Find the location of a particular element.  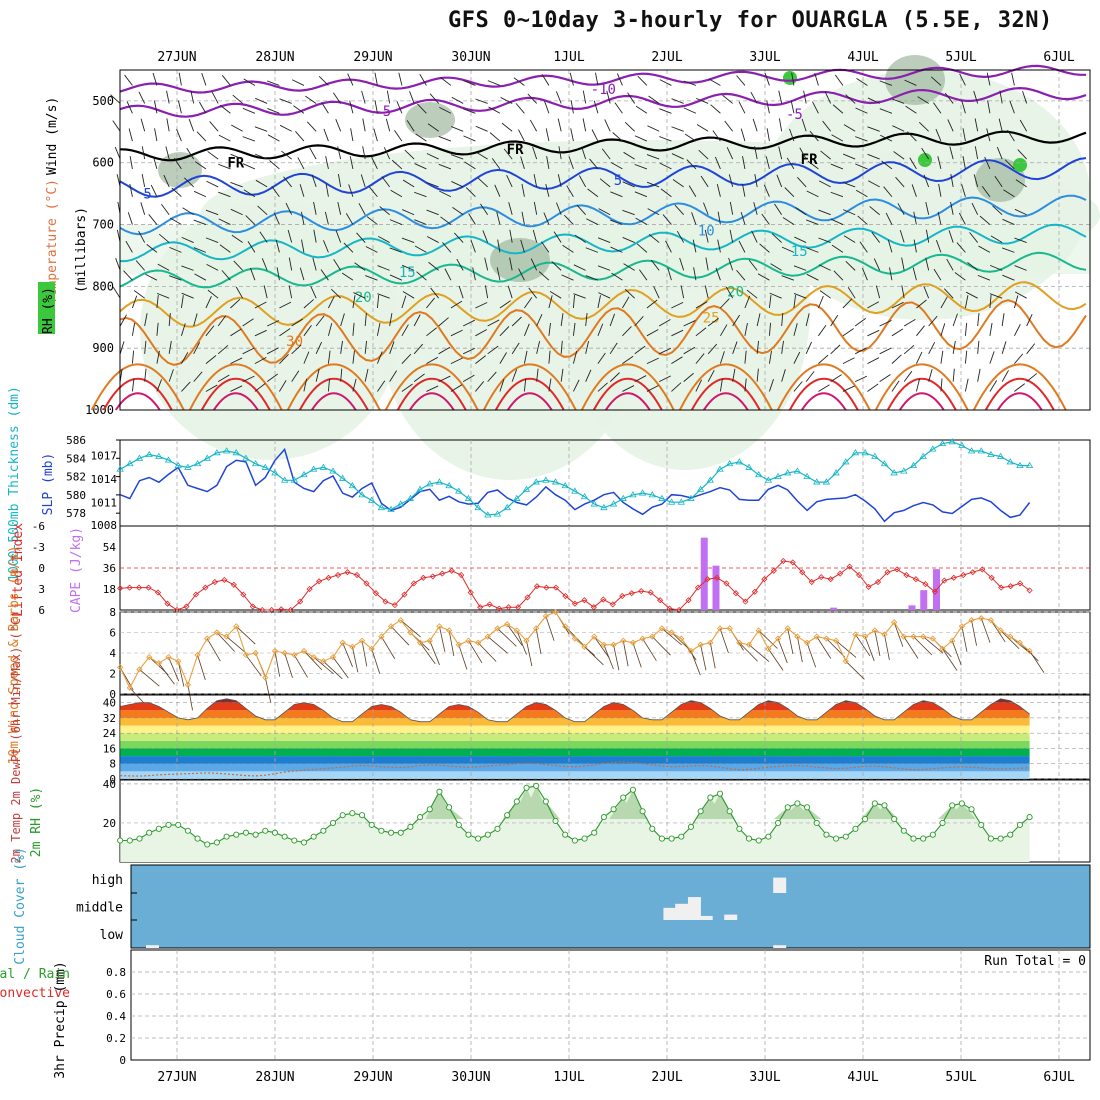

temp-band is located at coordinates (575, 760).